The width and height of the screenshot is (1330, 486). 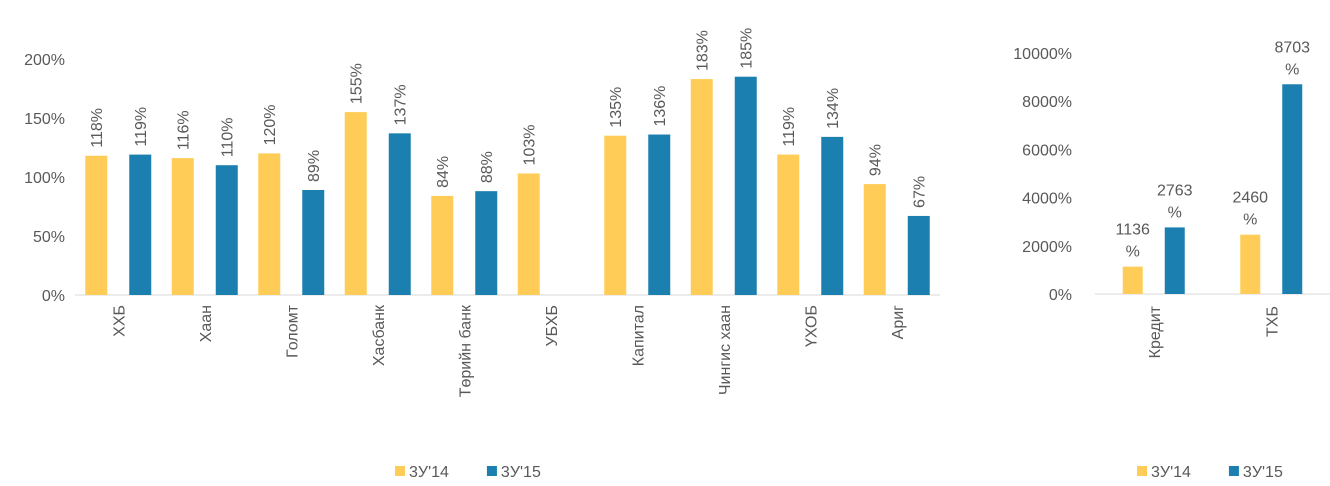 I want to click on y-tick-label: 200%, so click(x=44, y=60).